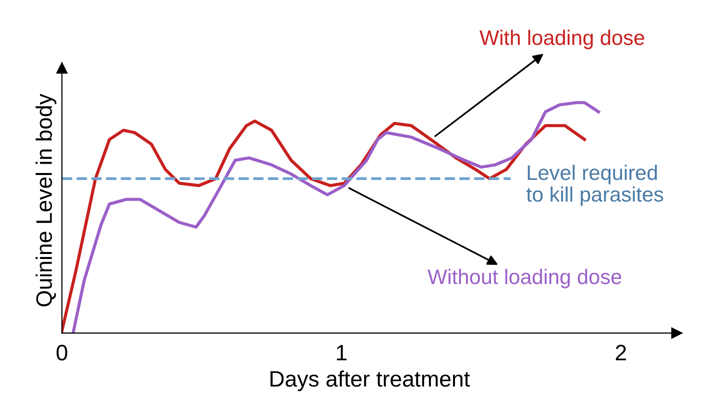 This screenshot has height=420, width=720. I want to click on x-tick-label: 0, so click(62, 352).